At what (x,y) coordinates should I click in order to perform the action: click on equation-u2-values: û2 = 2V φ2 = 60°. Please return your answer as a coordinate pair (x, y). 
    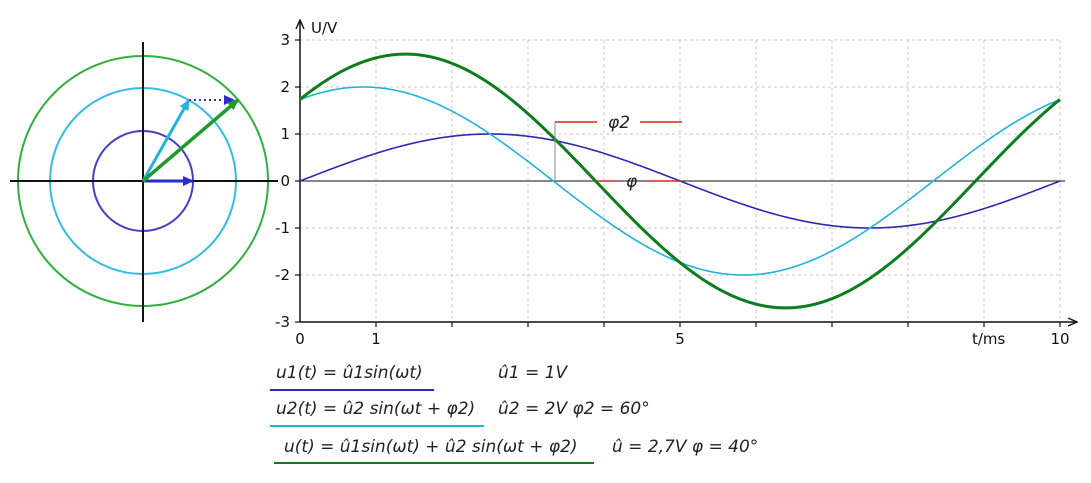
    Looking at the image, I should click on (574, 409).